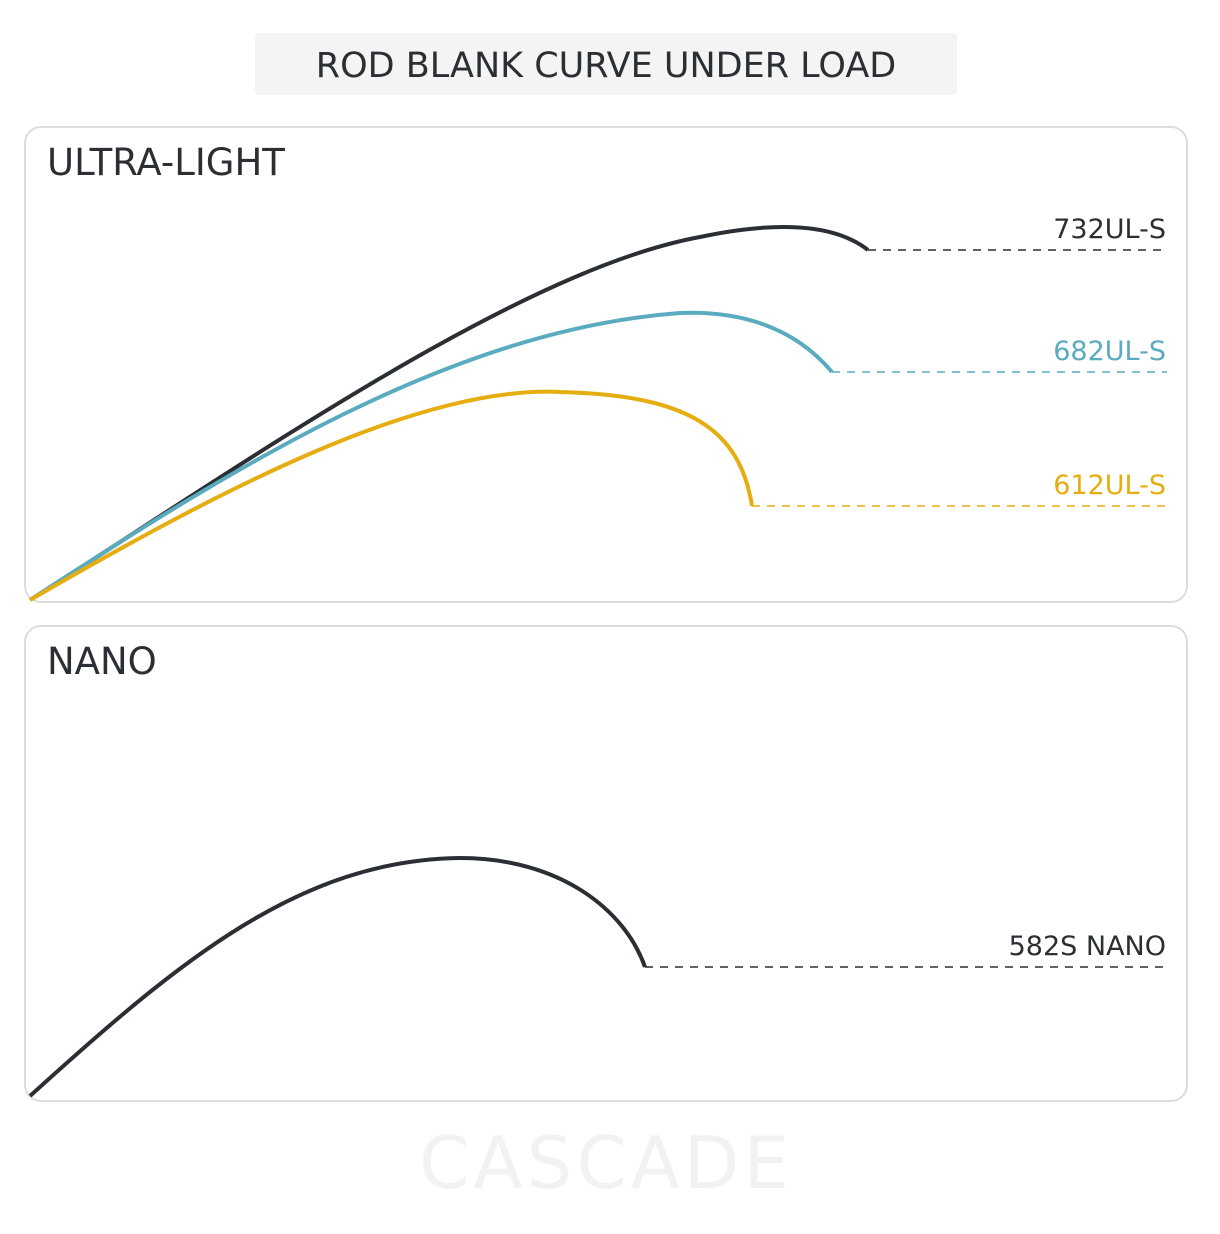  What do you see at coordinates (1109, 229) in the screenshot?
I see `rod-label: 732UL-S` at bounding box center [1109, 229].